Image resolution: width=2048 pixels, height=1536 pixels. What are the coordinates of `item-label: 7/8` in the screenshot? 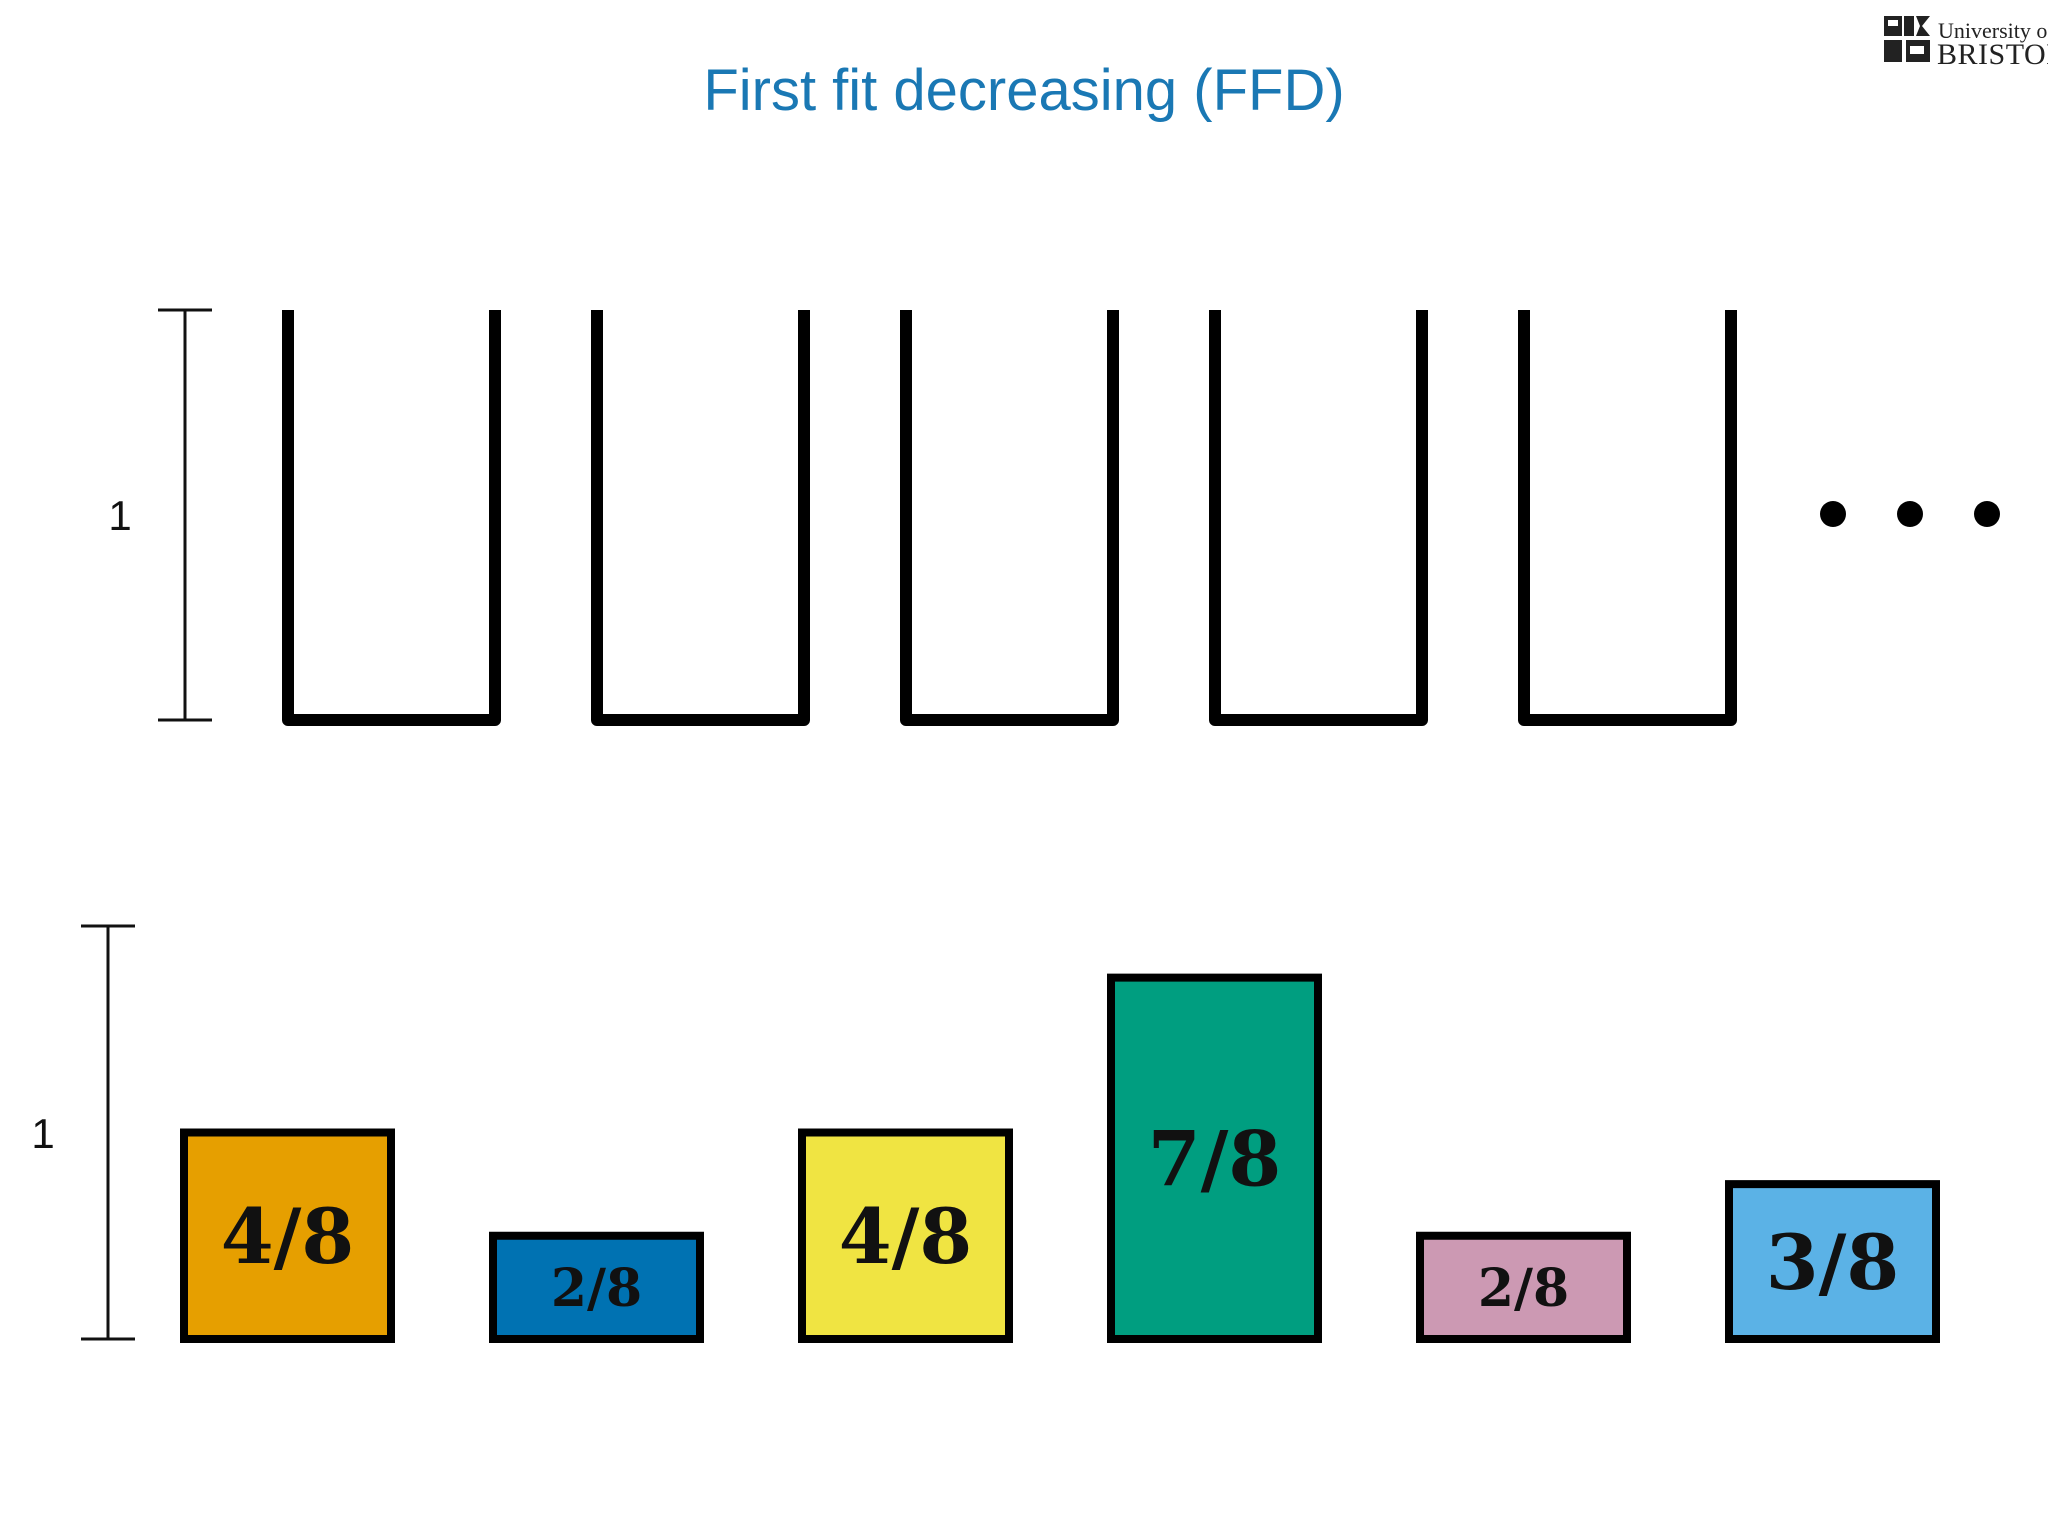 It's located at (1215, 1159).